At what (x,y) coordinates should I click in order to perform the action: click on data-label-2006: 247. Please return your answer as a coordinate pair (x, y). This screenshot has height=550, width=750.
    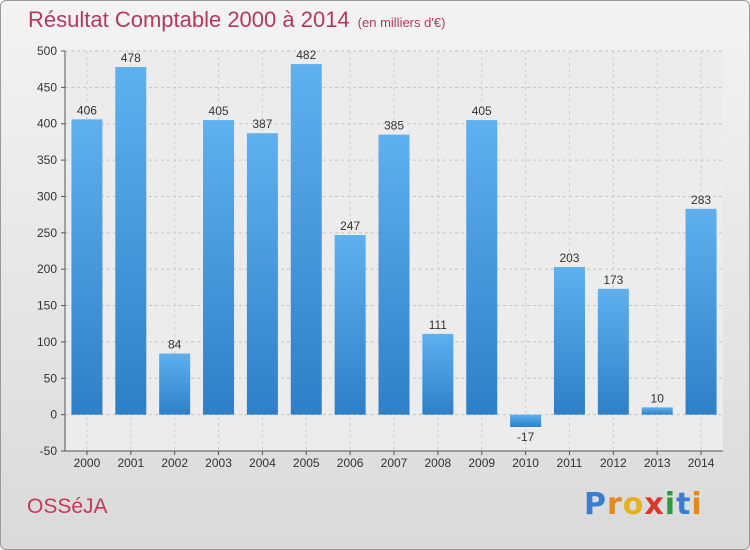
    Looking at the image, I should click on (350, 226).